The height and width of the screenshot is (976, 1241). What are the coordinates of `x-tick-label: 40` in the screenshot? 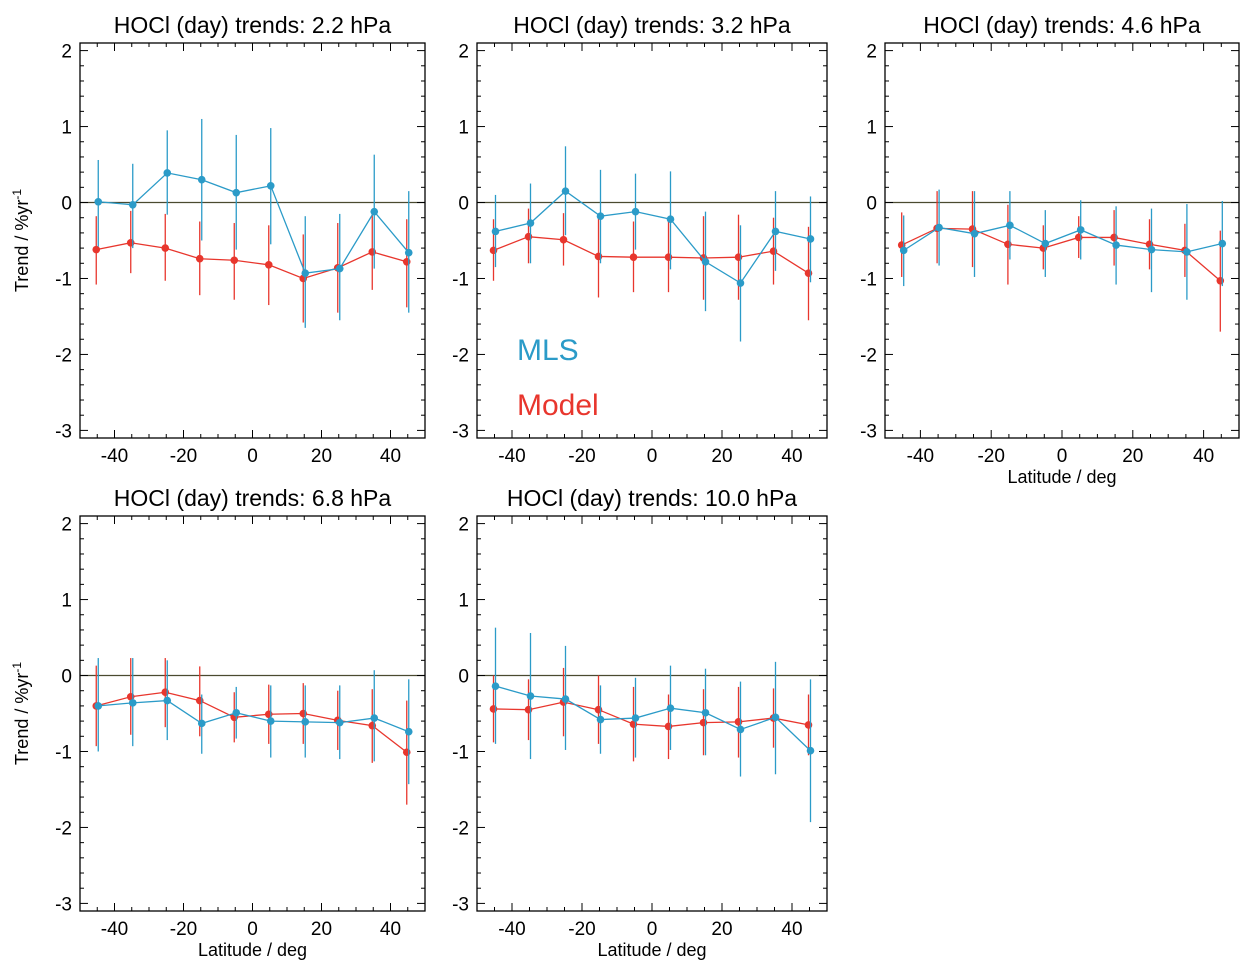 It's located at (791, 456).